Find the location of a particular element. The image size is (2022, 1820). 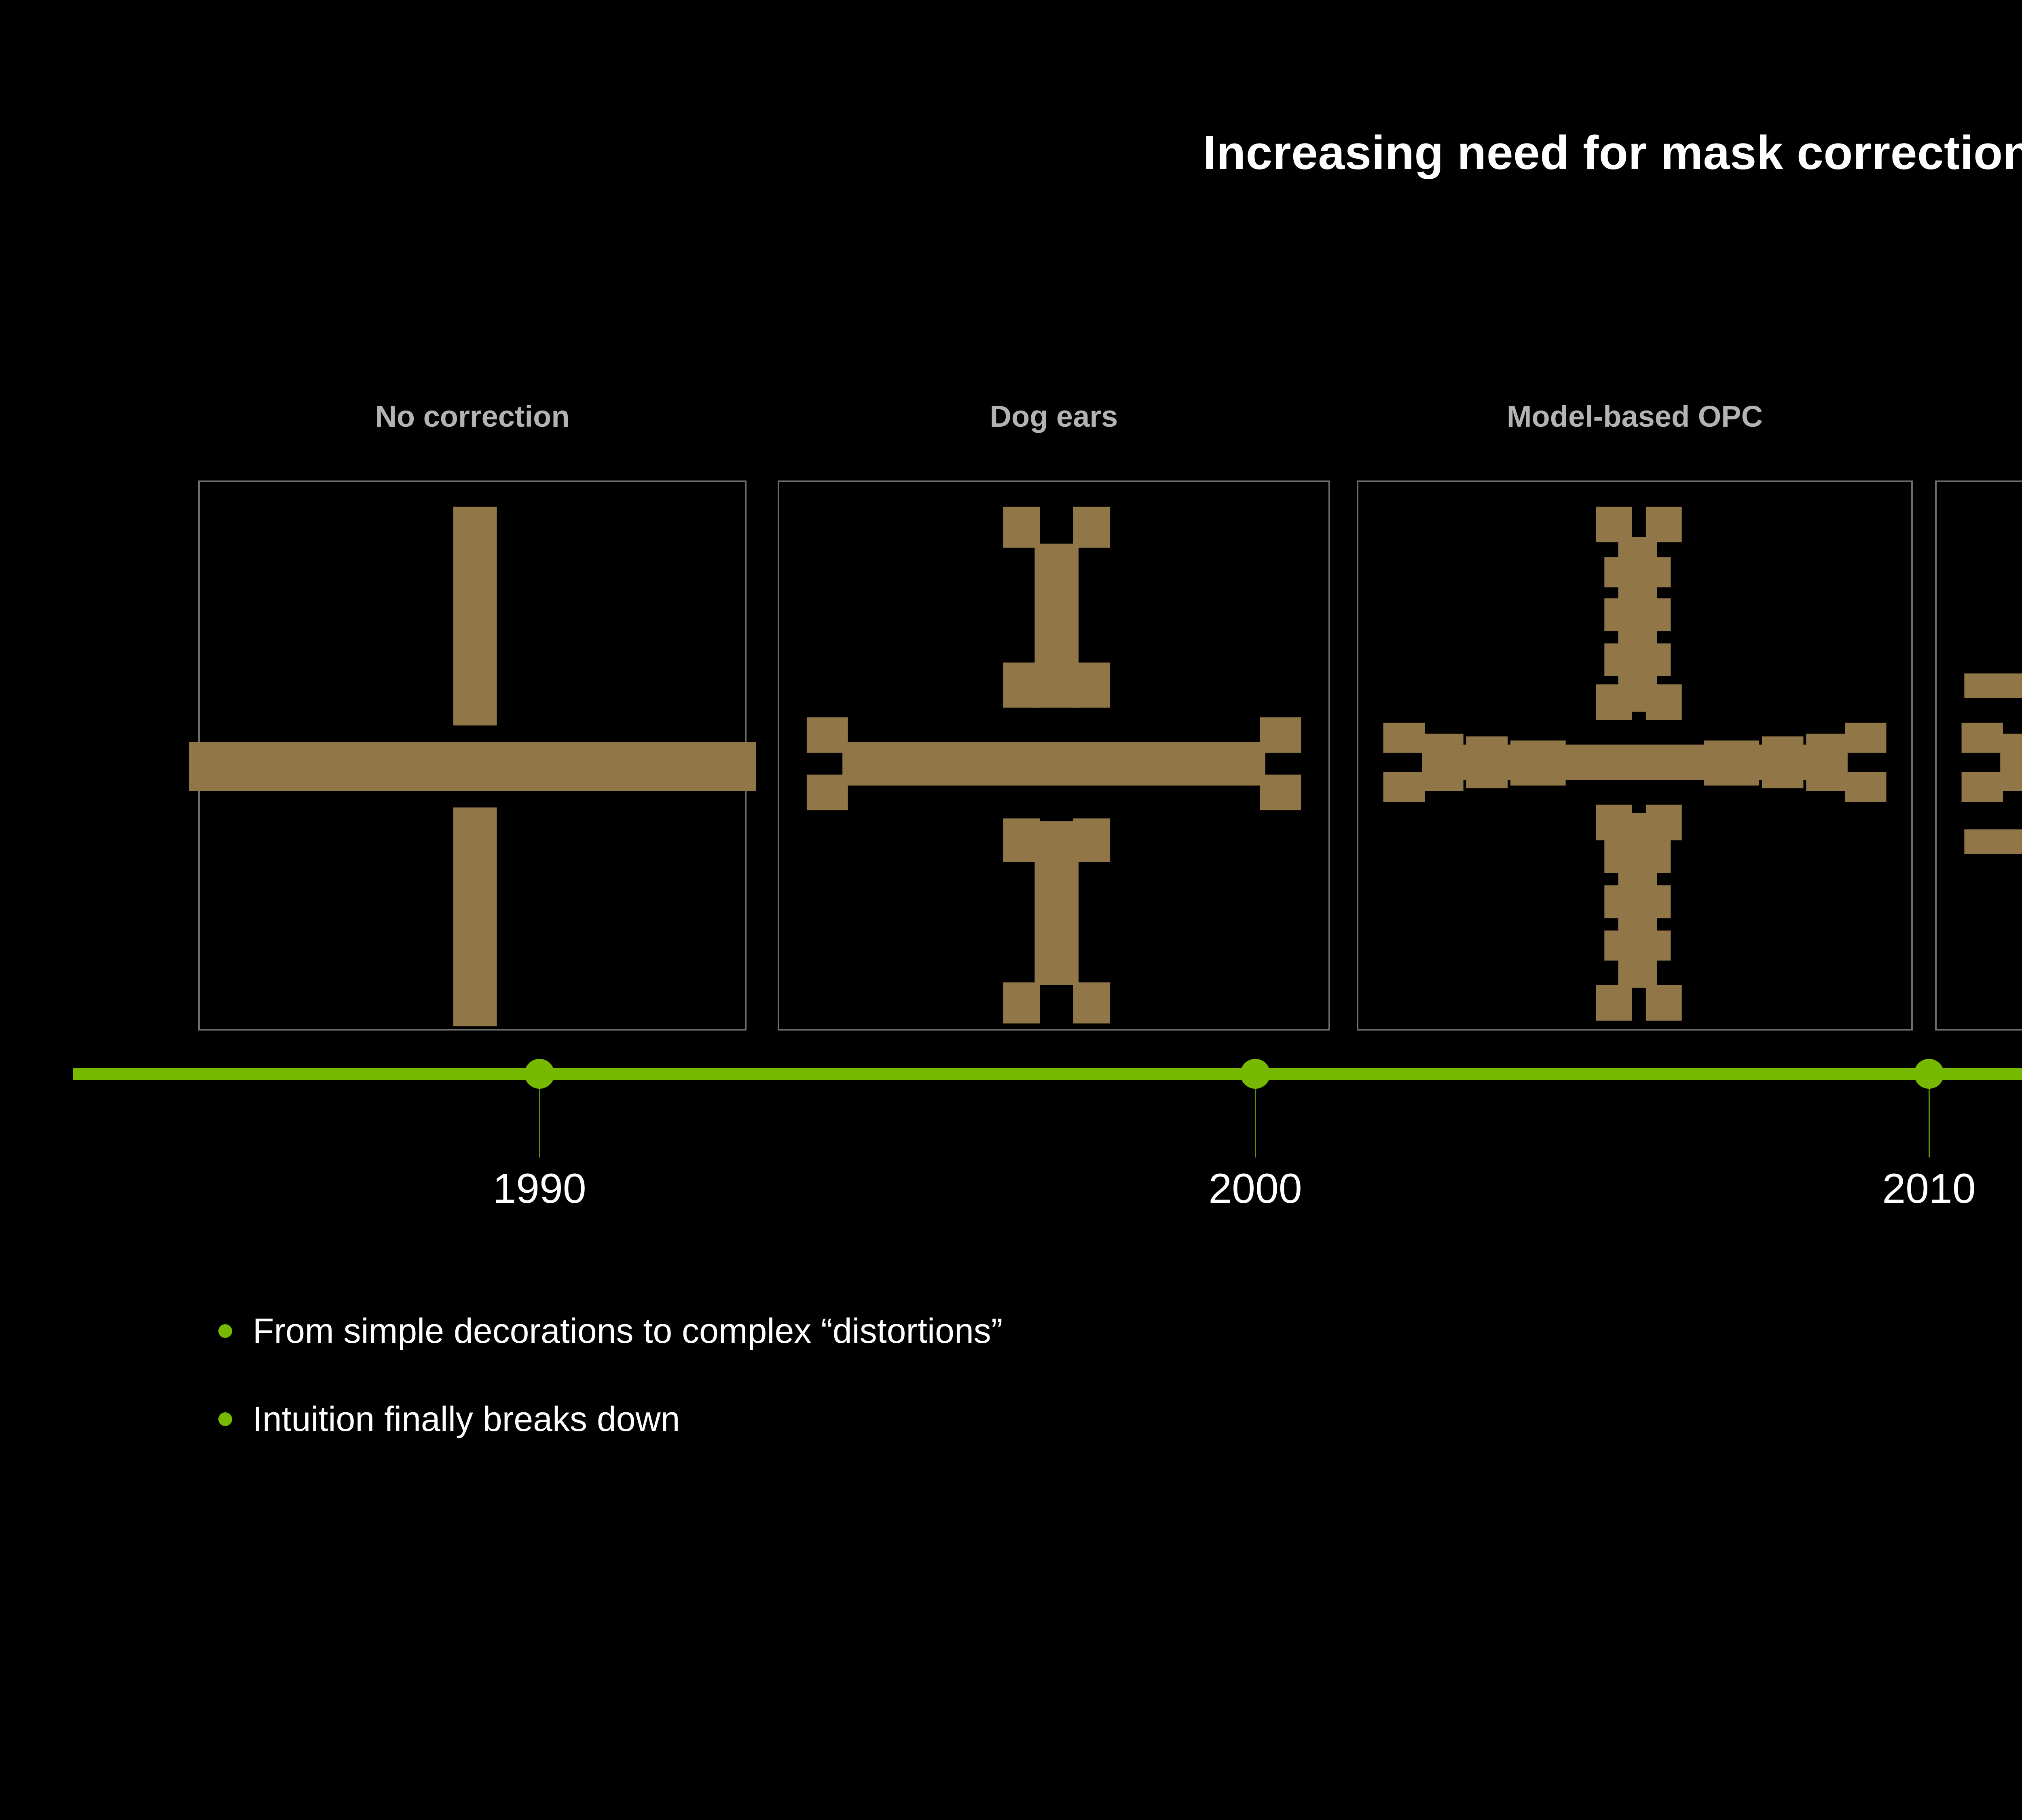

panel-header-opc-assist-features: OPC + rule-based assist features is located at coordinates (1969, 368).